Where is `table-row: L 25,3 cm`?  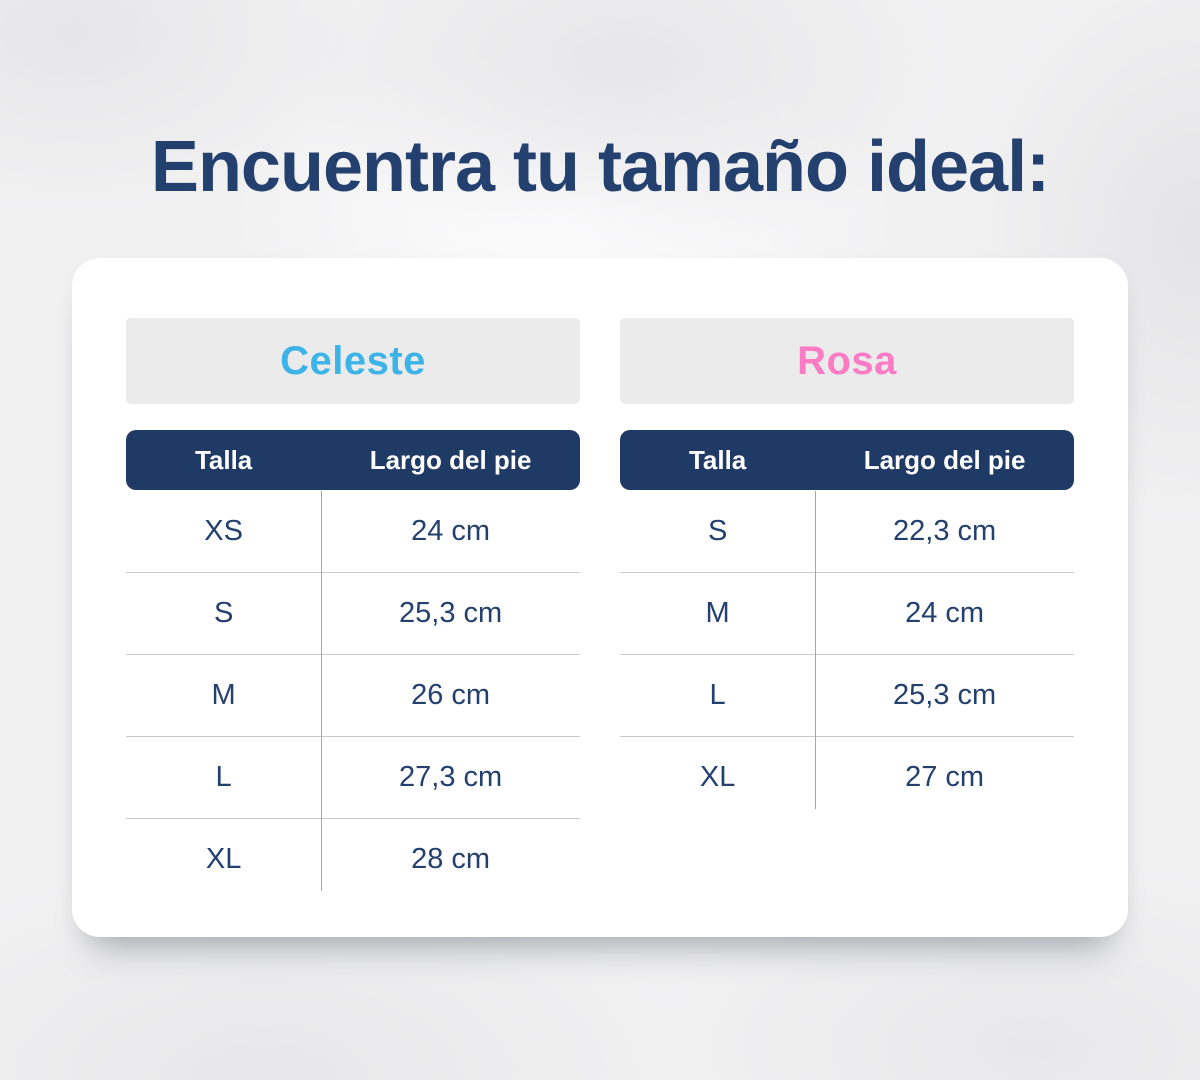 table-row: L 25,3 cm is located at coordinates (847, 695).